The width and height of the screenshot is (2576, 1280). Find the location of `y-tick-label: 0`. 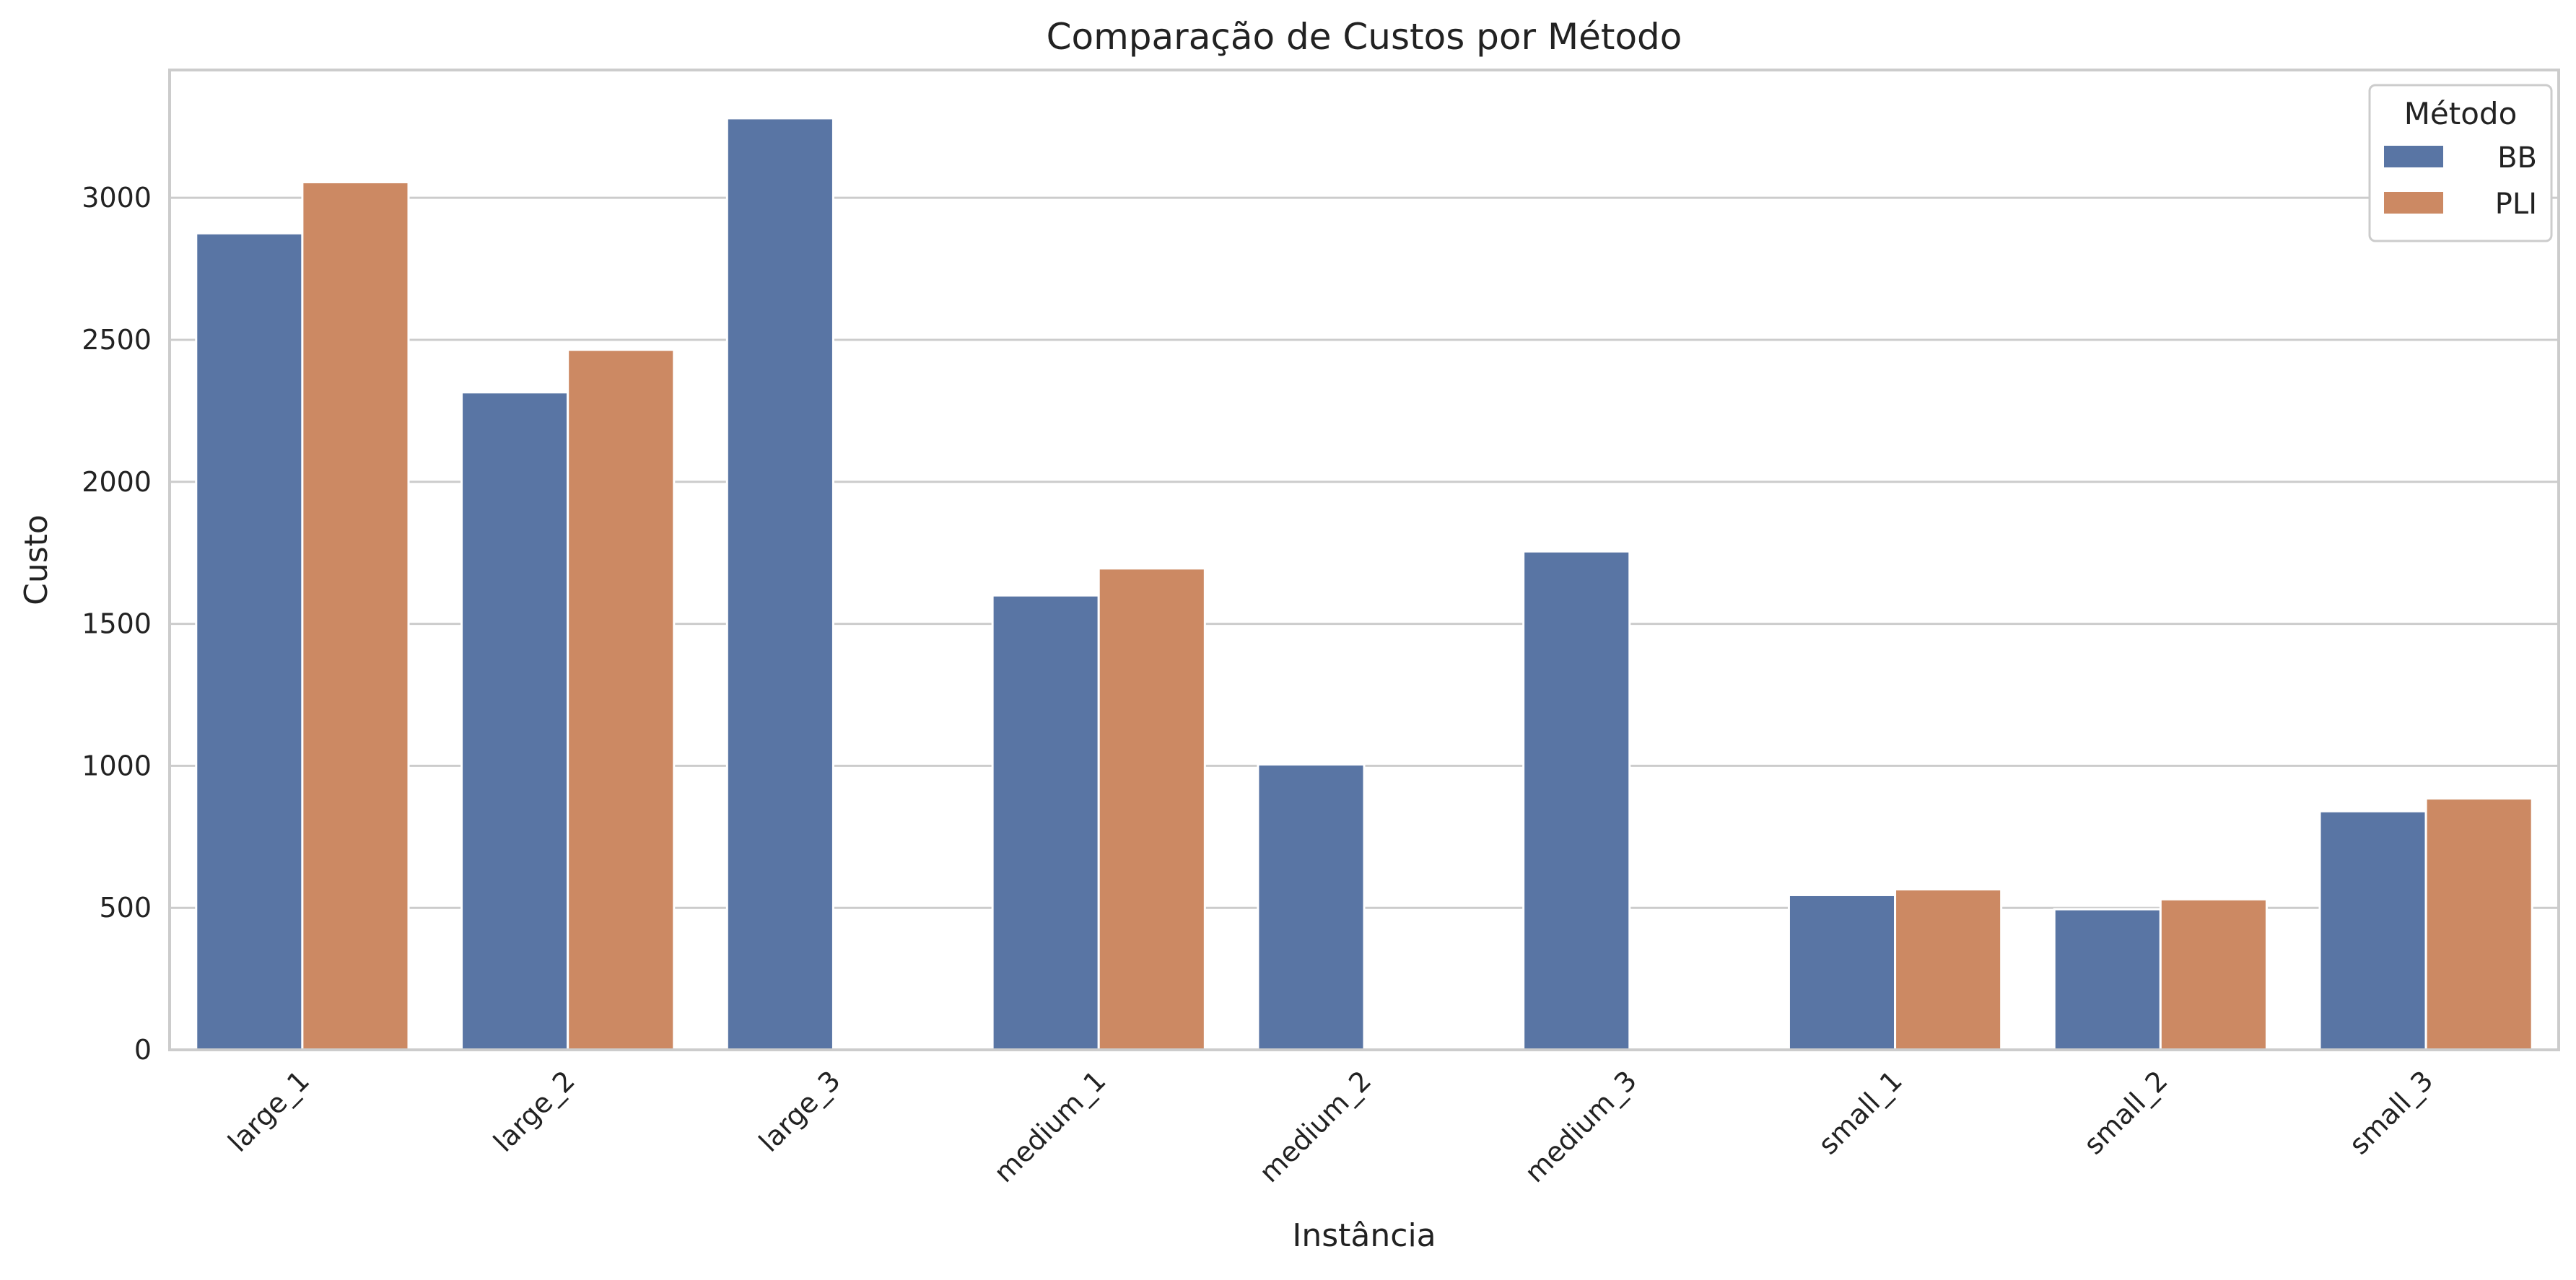

y-tick-label: 0 is located at coordinates (143, 1050).